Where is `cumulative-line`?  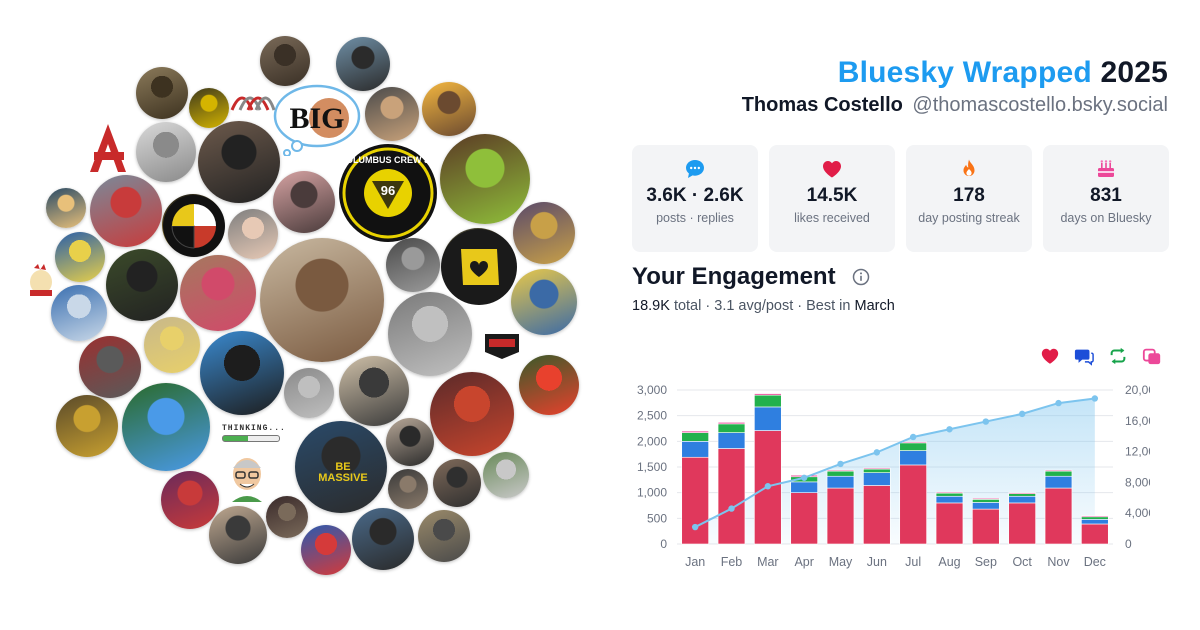
cumulative-line is located at coordinates (894, 462).